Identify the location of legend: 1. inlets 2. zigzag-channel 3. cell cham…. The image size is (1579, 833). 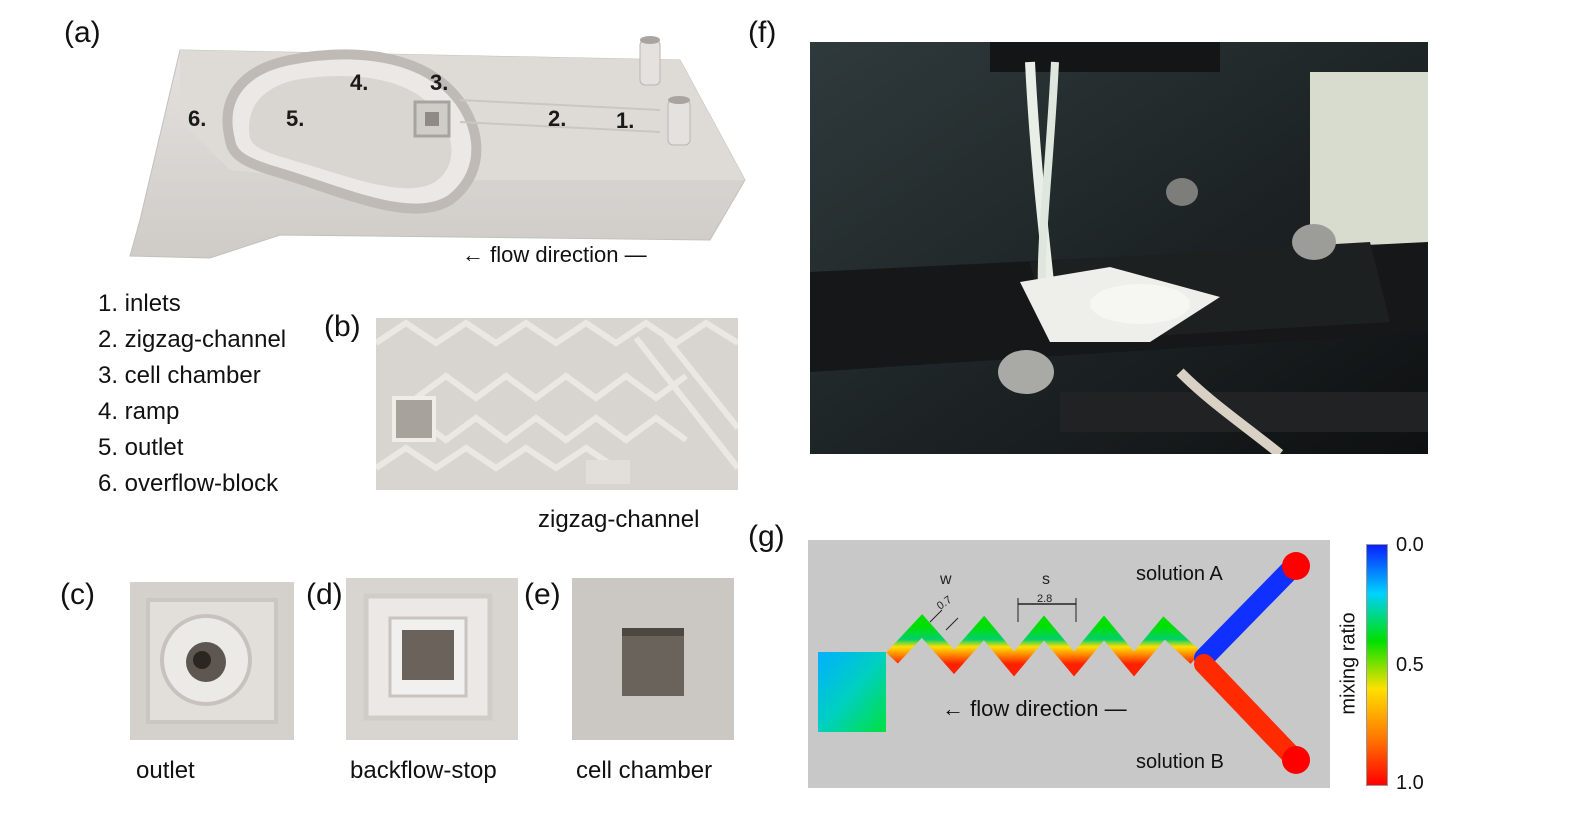
(192, 394).